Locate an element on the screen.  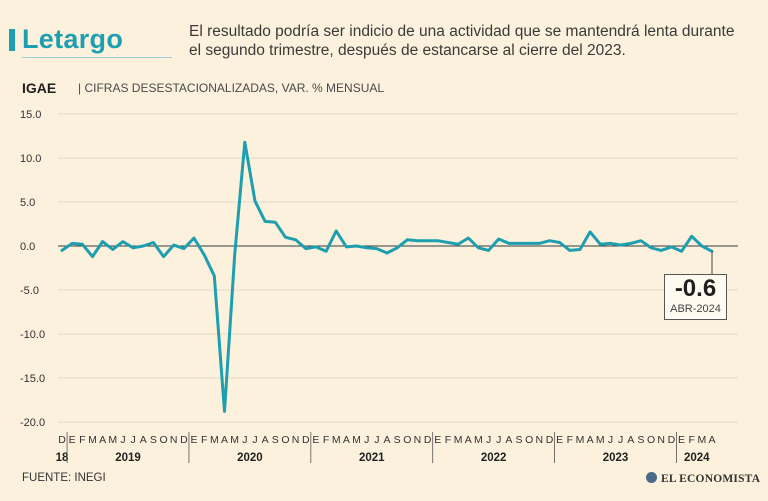
year-label: 18 is located at coordinates (62, 458).